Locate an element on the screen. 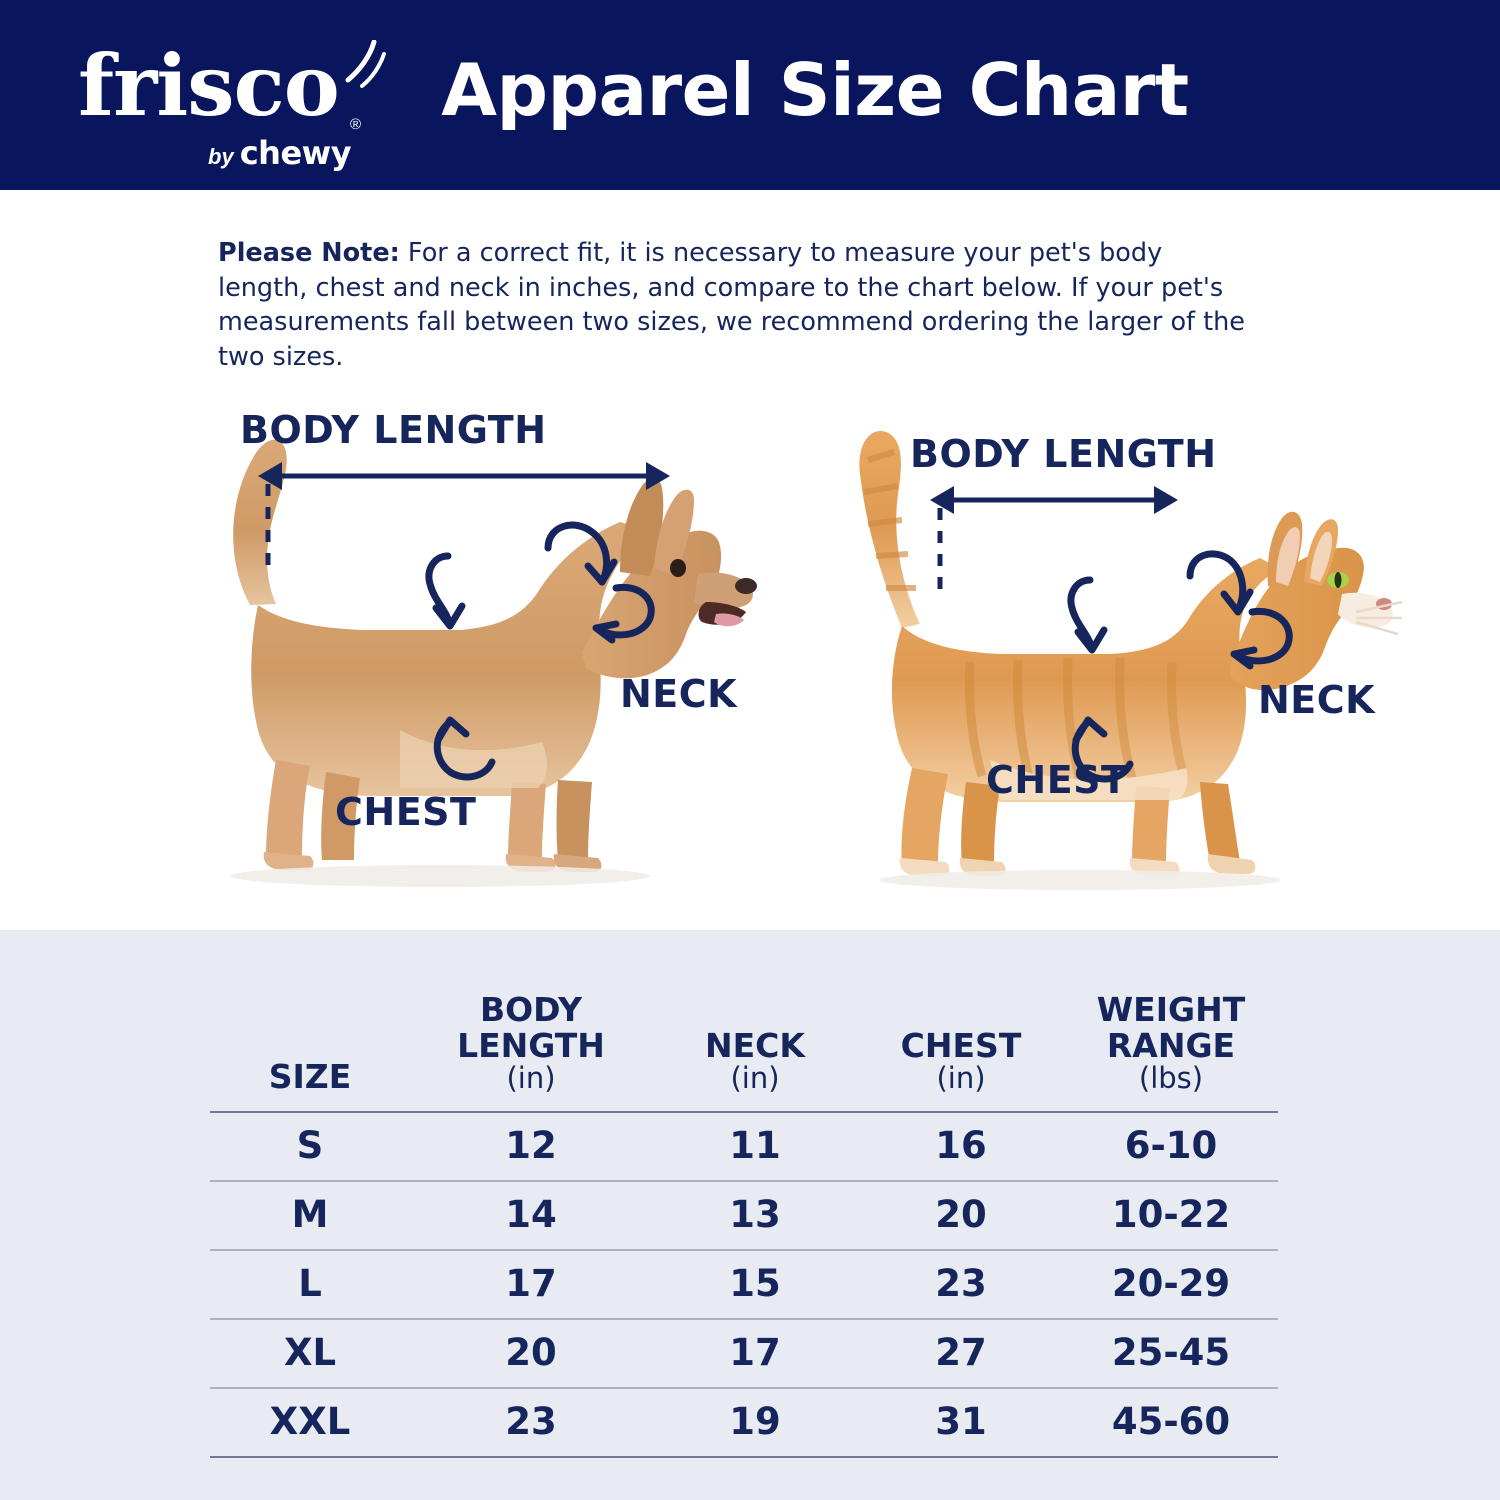 This screenshot has width=1500, height=1500. dog-illustration is located at coordinates (493, 663).